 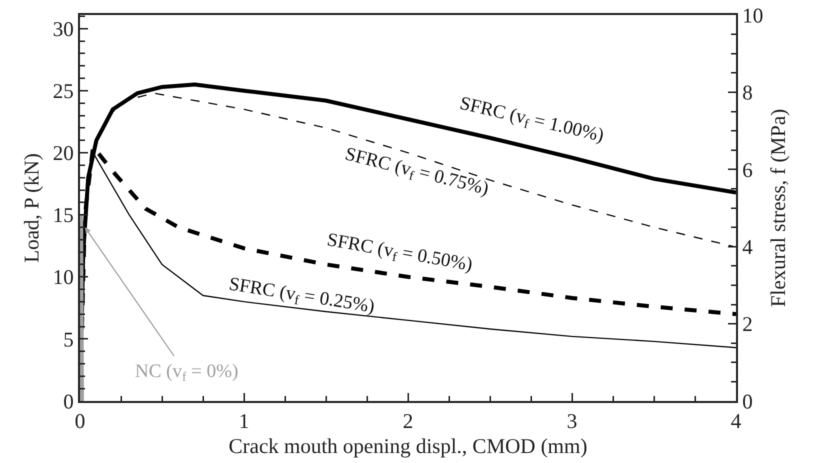 I want to click on y2-tick-label: 6, so click(x=747, y=170).